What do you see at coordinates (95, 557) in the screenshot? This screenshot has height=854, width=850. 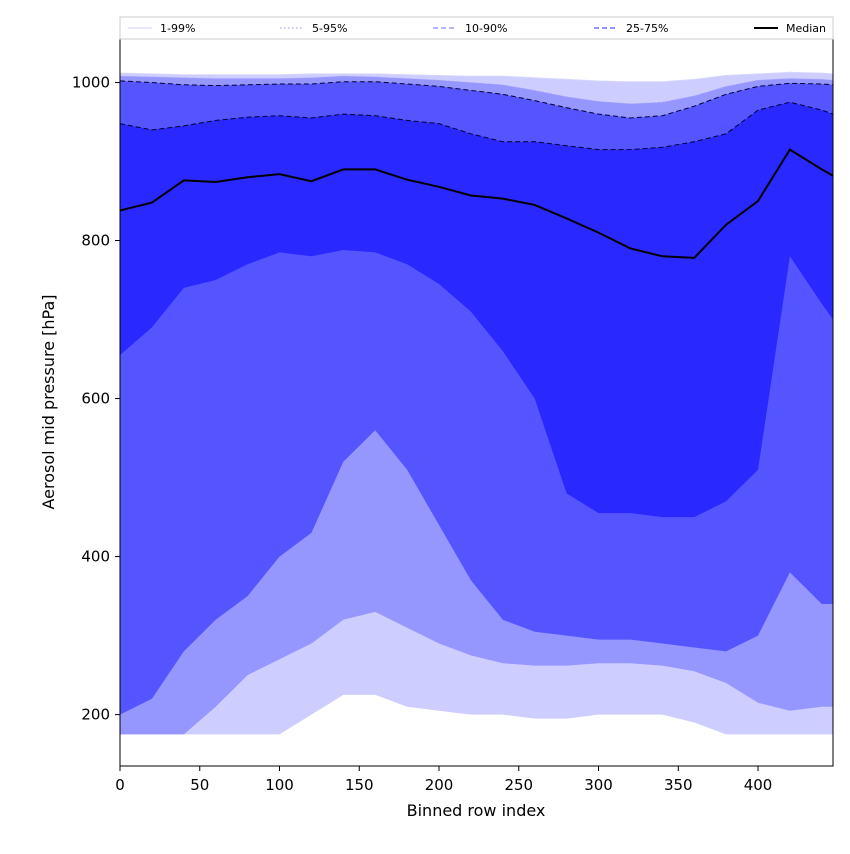 I see `y-tick-label: 400` at bounding box center [95, 557].